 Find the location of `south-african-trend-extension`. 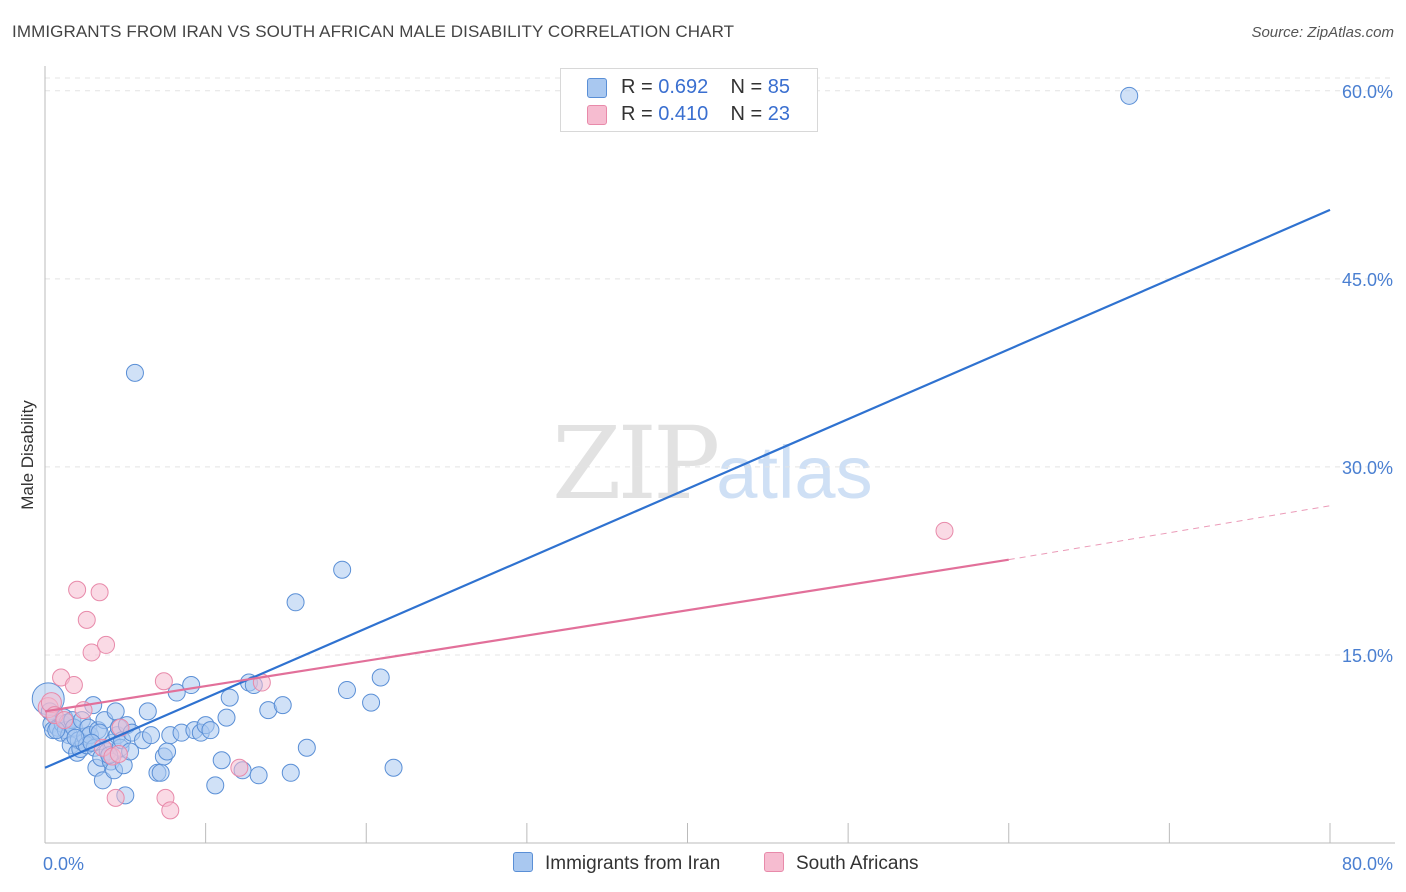

south-african-trend-extension is located at coordinates (1169, 533).